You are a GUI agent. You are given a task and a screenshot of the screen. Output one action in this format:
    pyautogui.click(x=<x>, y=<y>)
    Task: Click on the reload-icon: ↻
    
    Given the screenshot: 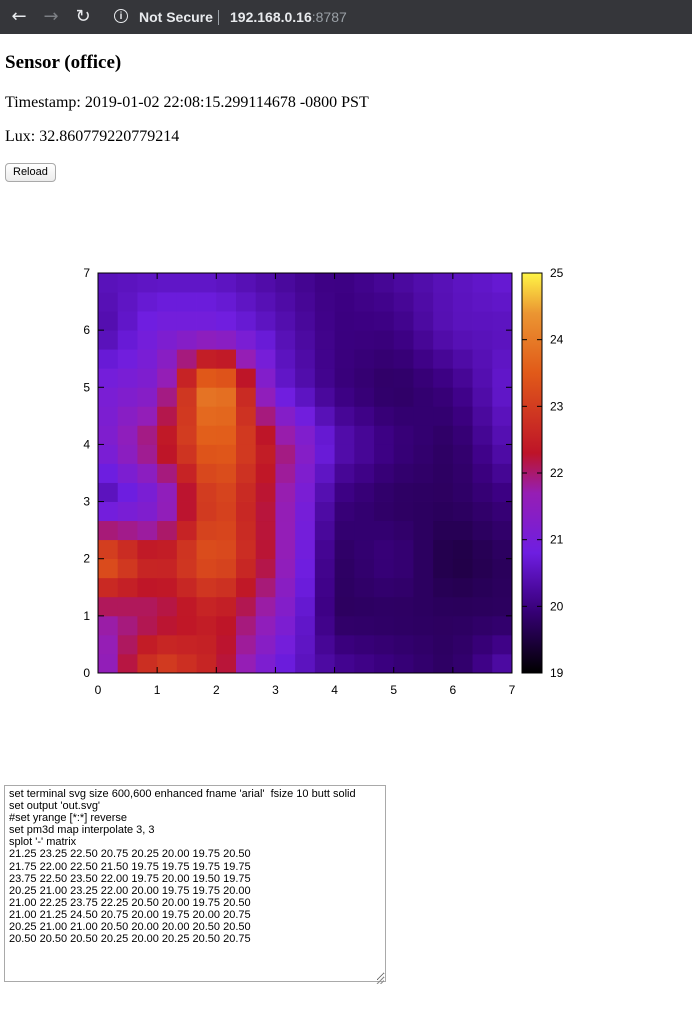 What is the action you would take?
    pyautogui.click(x=83, y=16)
    